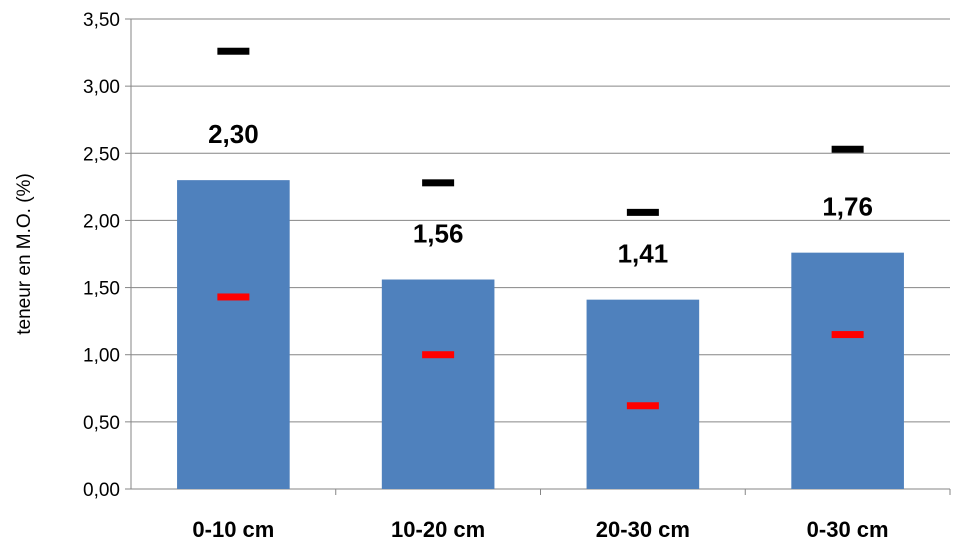 This screenshot has width=966, height=549. I want to click on y-tick-label: 1,00, so click(101, 356).